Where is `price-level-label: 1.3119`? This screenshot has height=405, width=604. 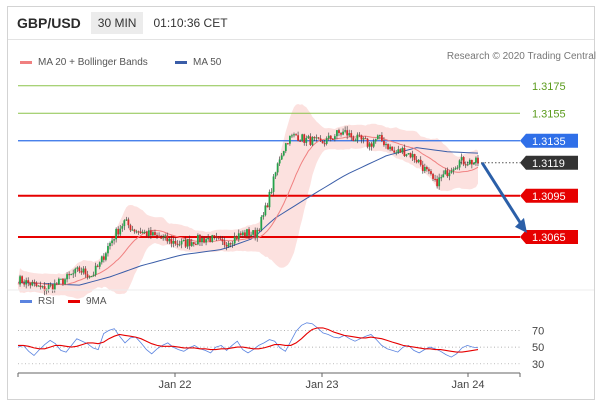 price-level-label: 1.3119 is located at coordinates (548, 164).